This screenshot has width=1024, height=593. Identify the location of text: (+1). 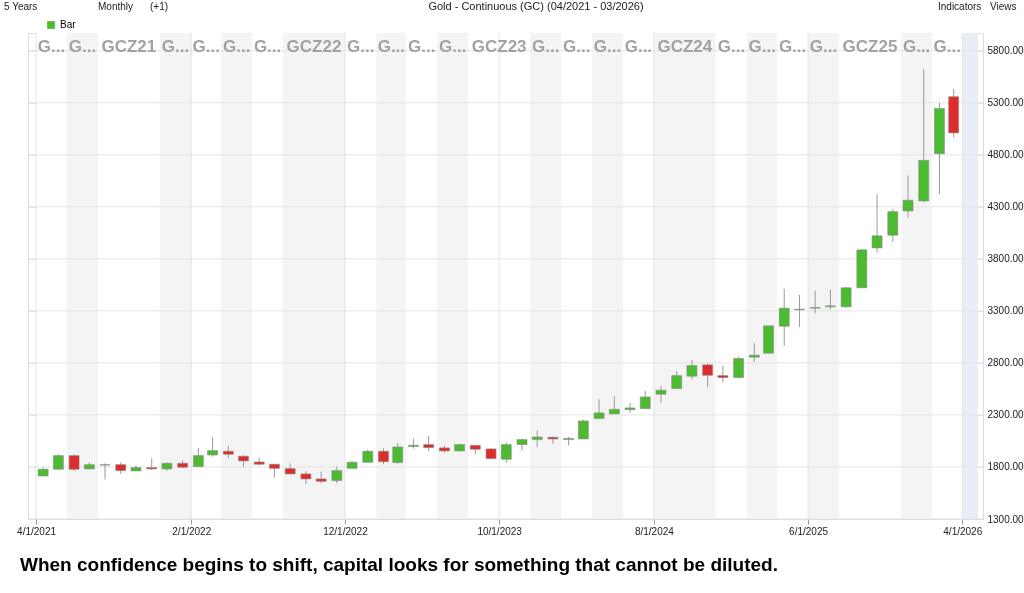
(159, 6).